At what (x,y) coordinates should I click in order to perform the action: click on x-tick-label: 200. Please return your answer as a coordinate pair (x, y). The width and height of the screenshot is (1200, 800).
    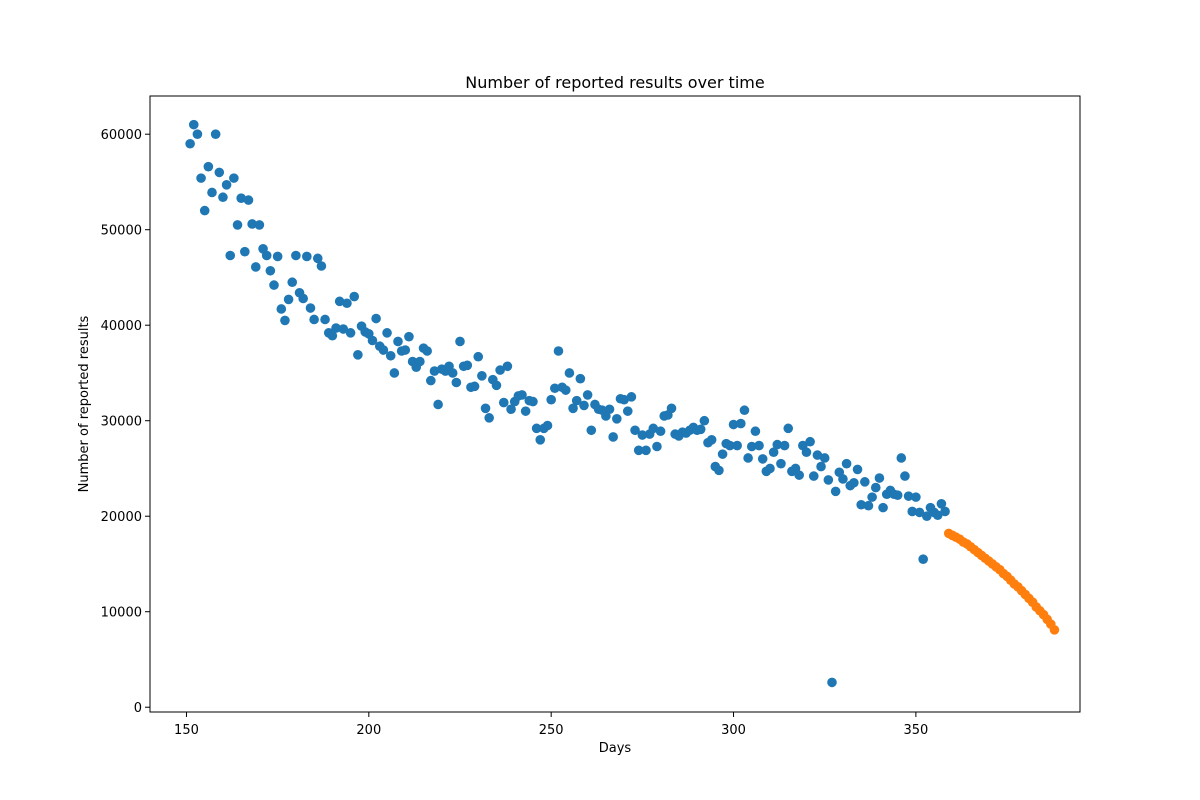
    Looking at the image, I should click on (368, 730).